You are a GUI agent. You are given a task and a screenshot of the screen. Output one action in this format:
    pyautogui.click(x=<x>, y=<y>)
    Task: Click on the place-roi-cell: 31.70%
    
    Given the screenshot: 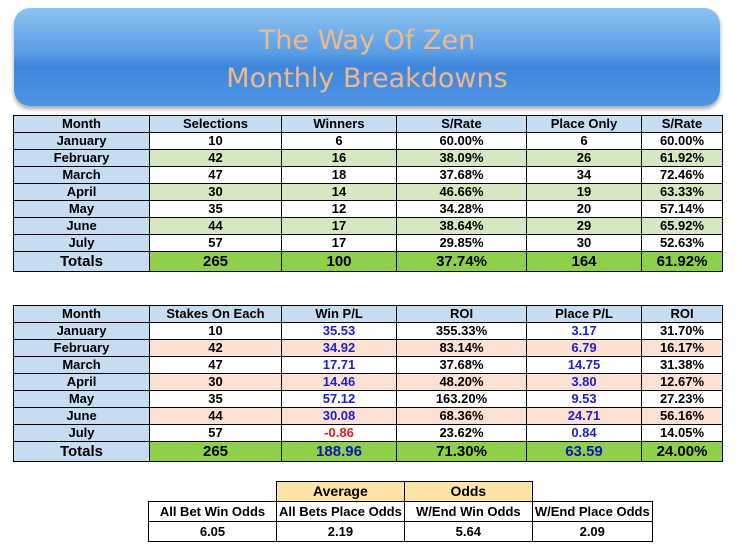 What is the action you would take?
    pyautogui.click(x=682, y=331)
    